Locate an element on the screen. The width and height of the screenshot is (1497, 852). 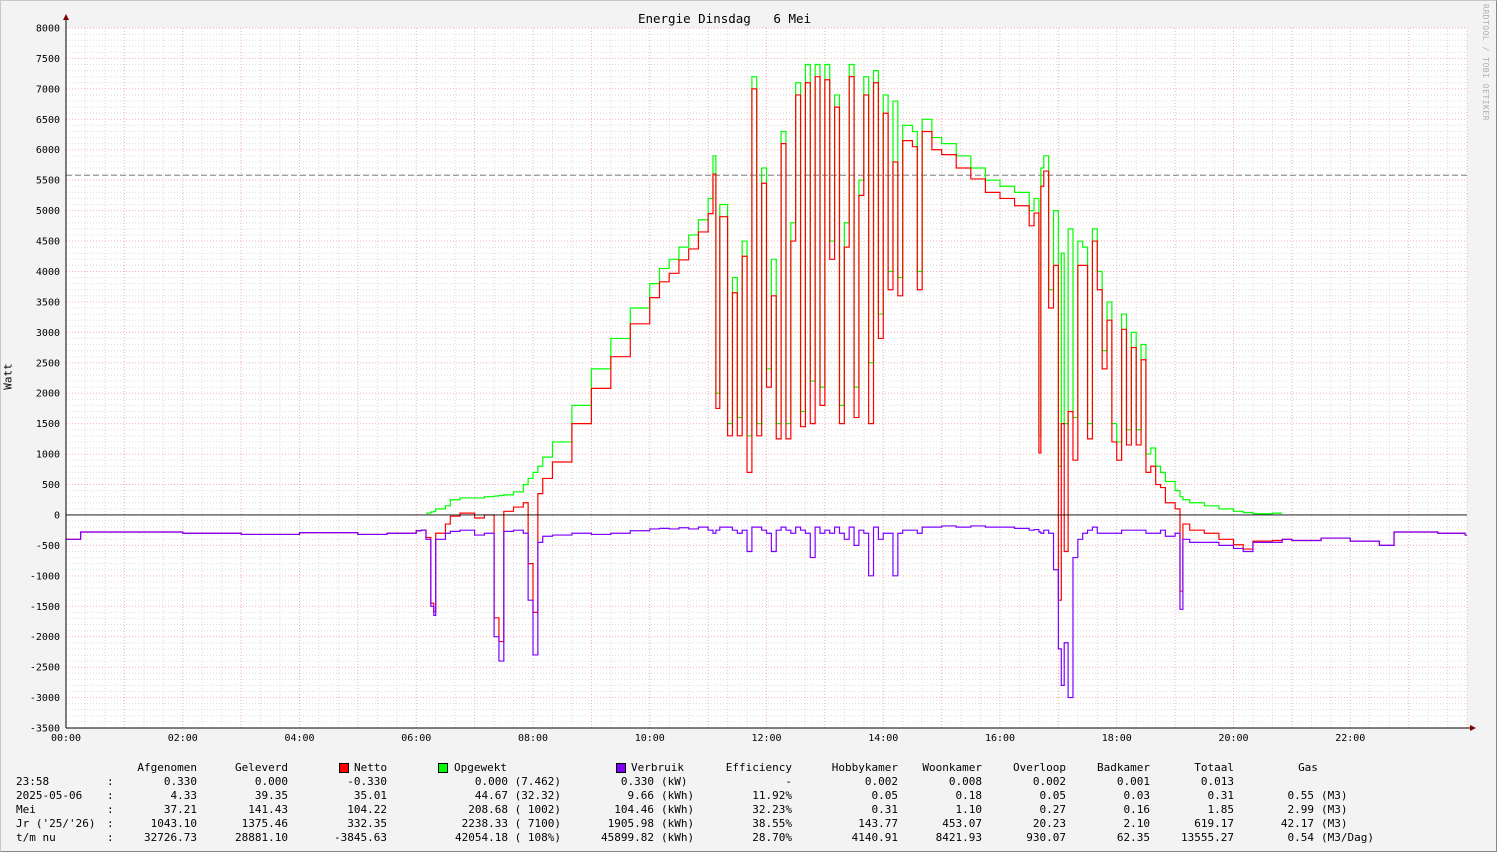
header-gas: Gas is located at coordinates (1308, 767).